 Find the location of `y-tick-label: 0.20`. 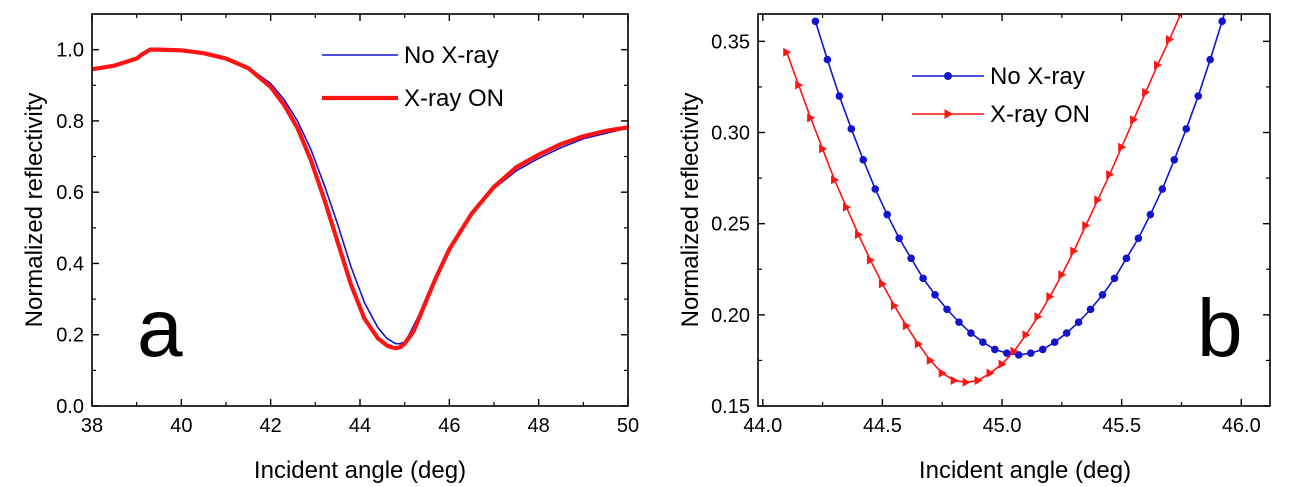

y-tick-label: 0.20 is located at coordinates (730, 316).